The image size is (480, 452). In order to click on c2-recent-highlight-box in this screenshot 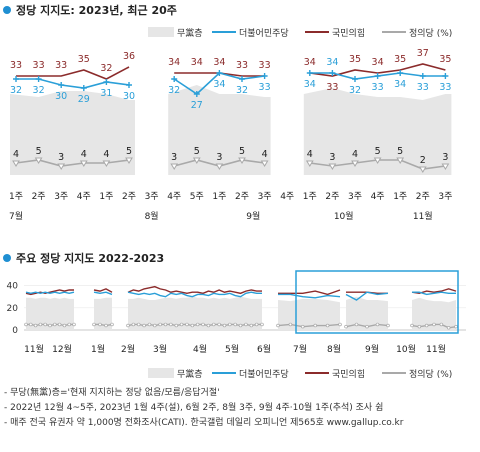, I will do `click(377, 302)`.